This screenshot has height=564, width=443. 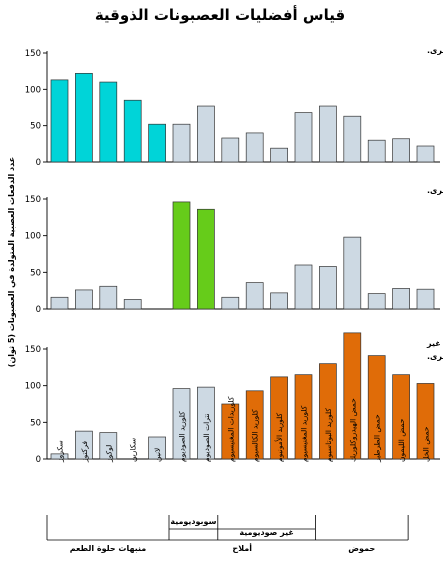 What do you see at coordinates (266, 532) in the screenshot?
I see `group-label: غير صوديومية` at bounding box center [266, 532].